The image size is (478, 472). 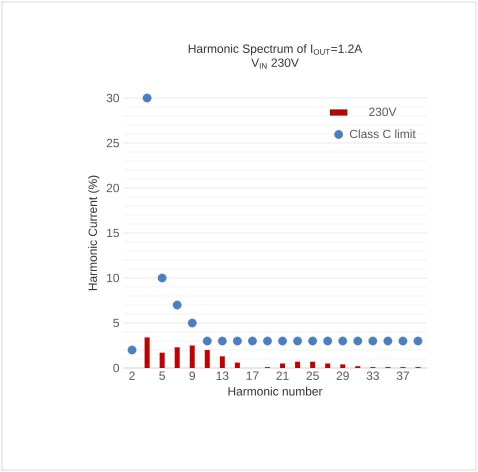 What do you see at coordinates (402, 376) in the screenshot?
I see `x-tick-label: 37` at bounding box center [402, 376].